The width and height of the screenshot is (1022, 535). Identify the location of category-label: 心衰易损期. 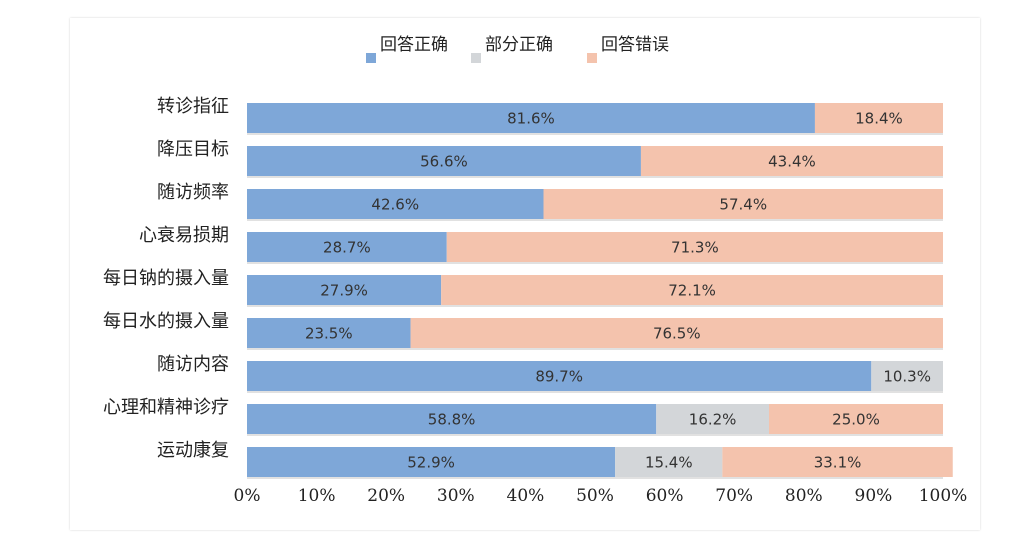
(184, 235).